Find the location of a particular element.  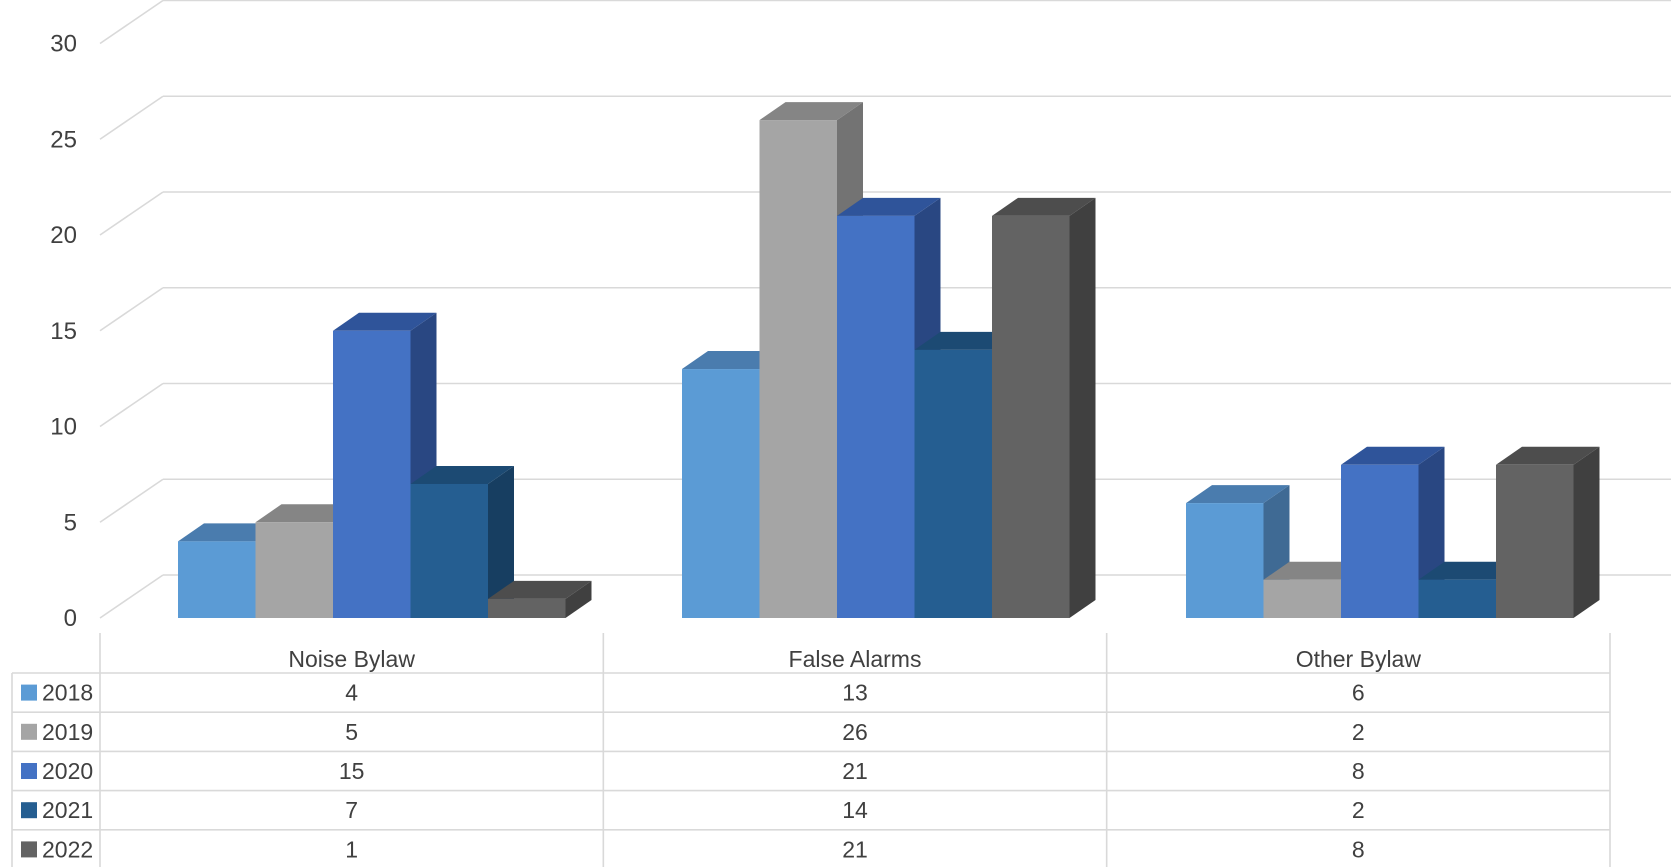

bar-2022-noise-bylaw is located at coordinates (540, 599).